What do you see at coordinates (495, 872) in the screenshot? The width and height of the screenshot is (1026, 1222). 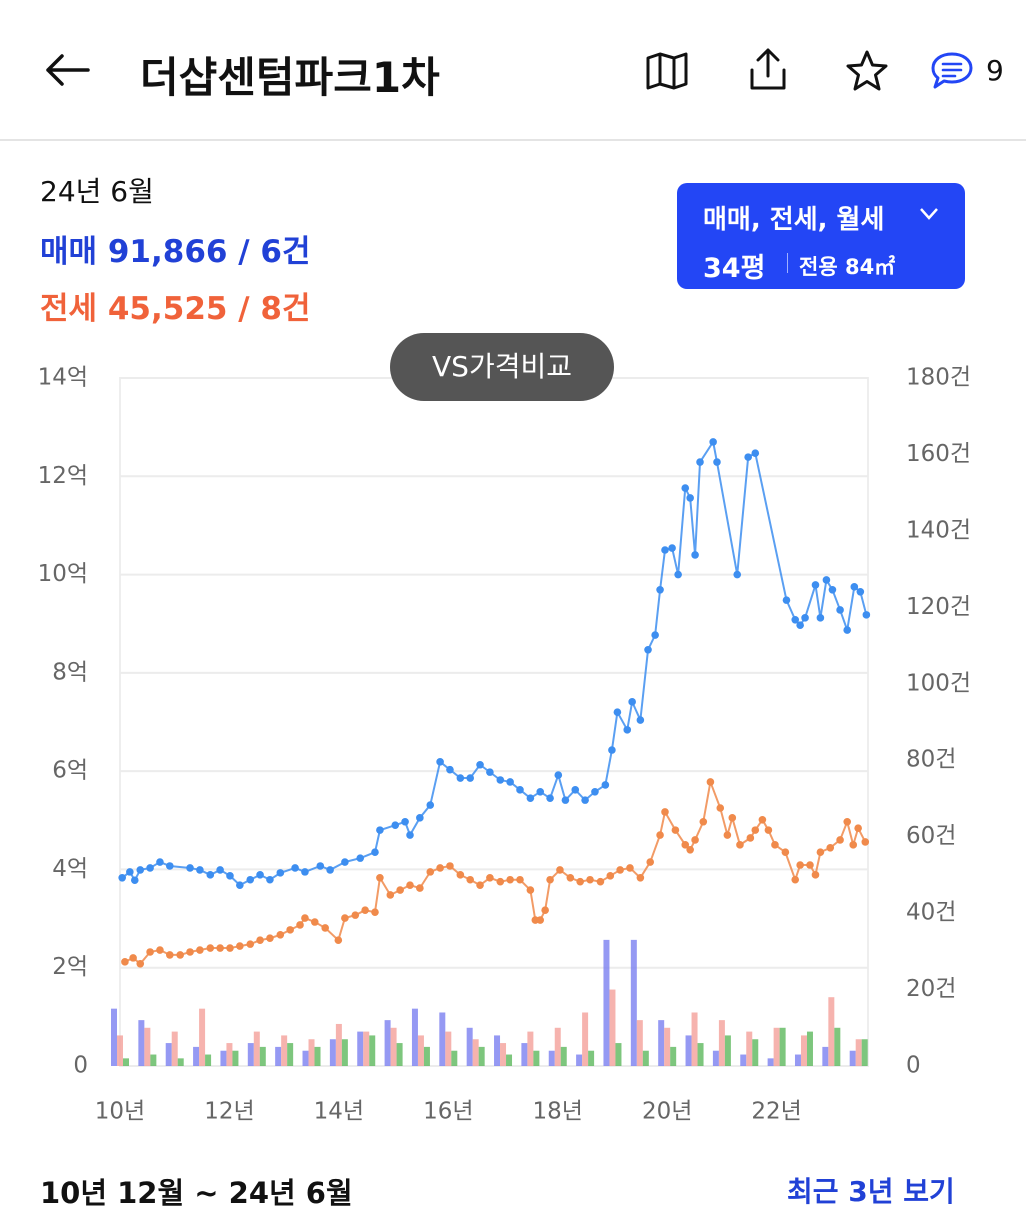 I see `price-line` at bounding box center [495, 872].